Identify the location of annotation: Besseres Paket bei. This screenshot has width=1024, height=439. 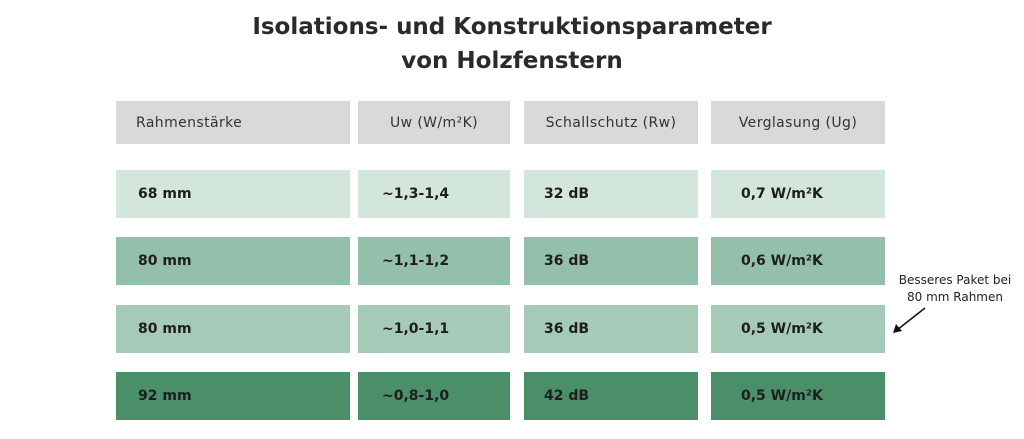
(955, 280).